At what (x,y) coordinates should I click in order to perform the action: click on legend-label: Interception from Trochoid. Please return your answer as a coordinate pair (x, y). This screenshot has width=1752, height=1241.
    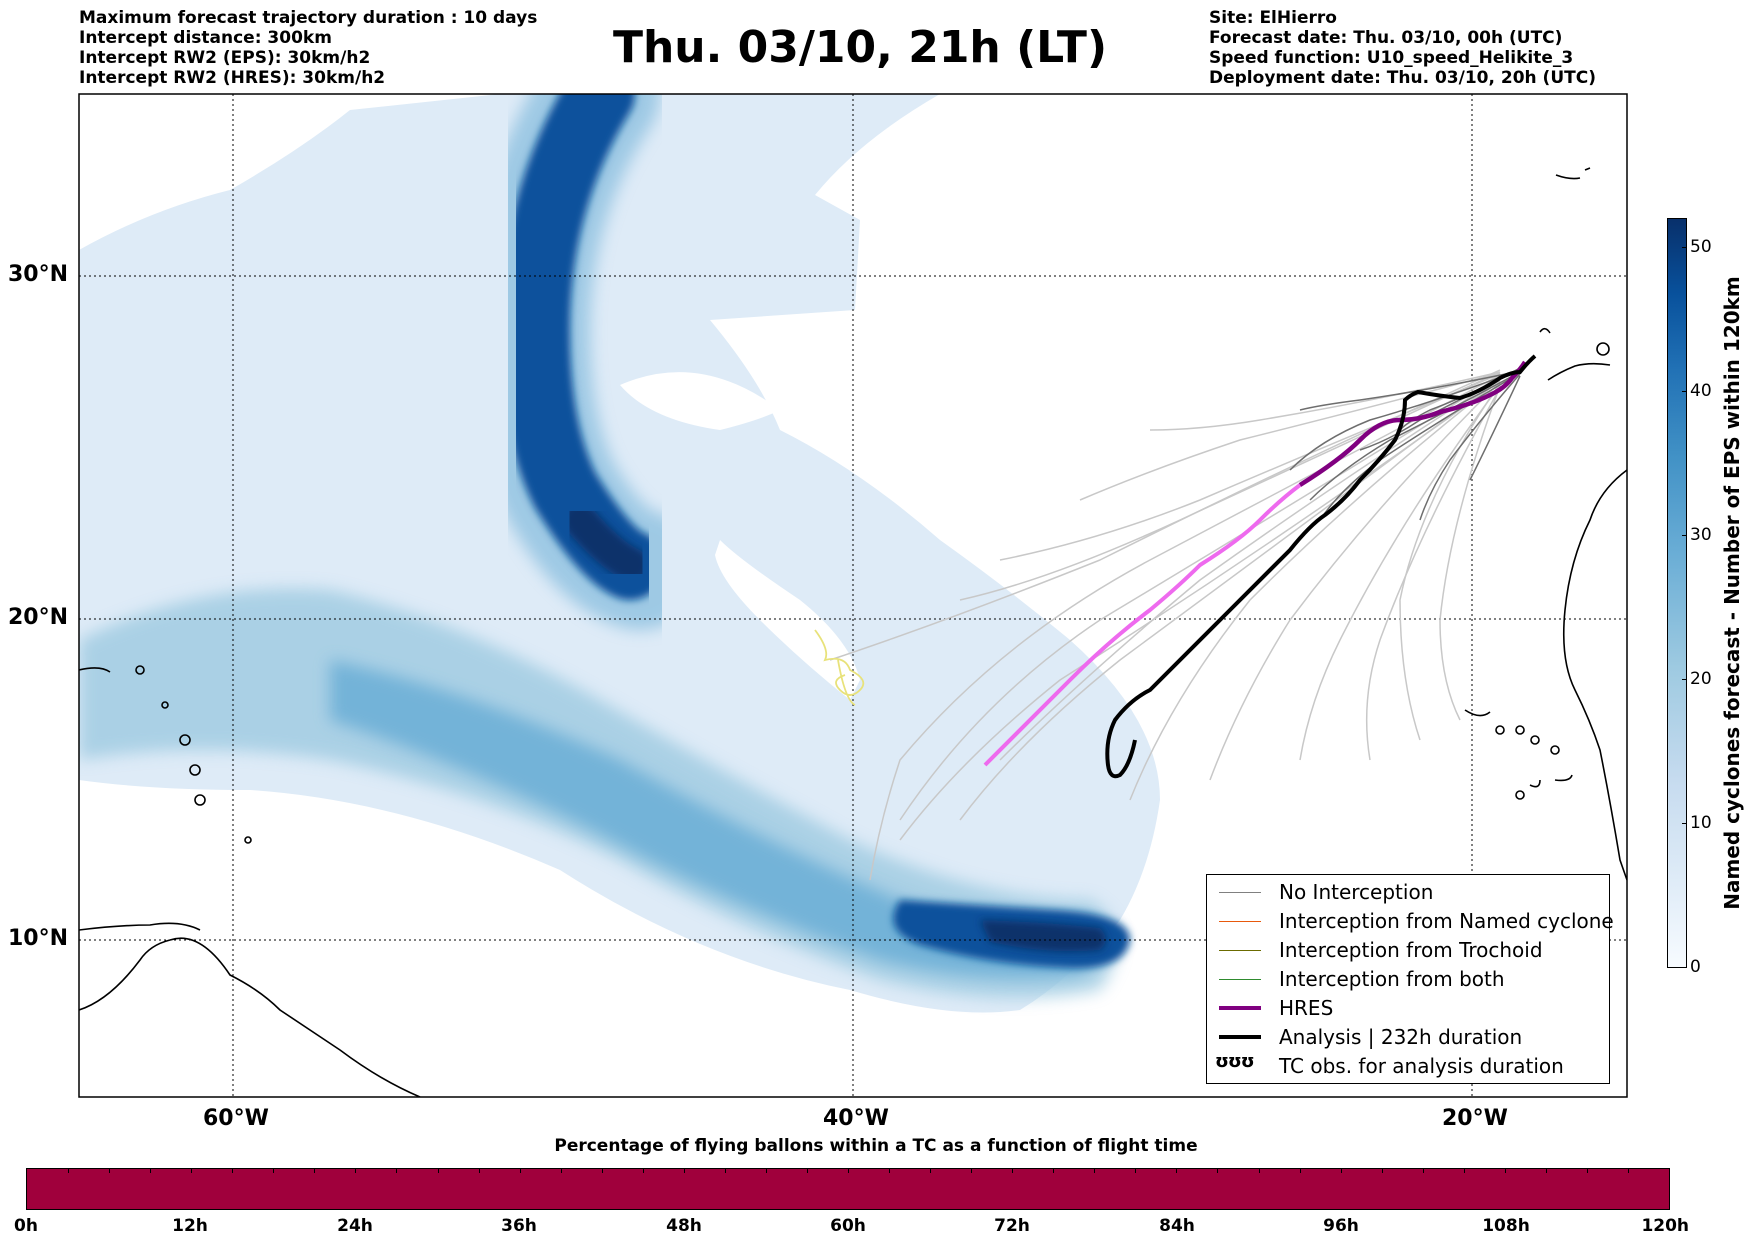
    Looking at the image, I should click on (1411, 949).